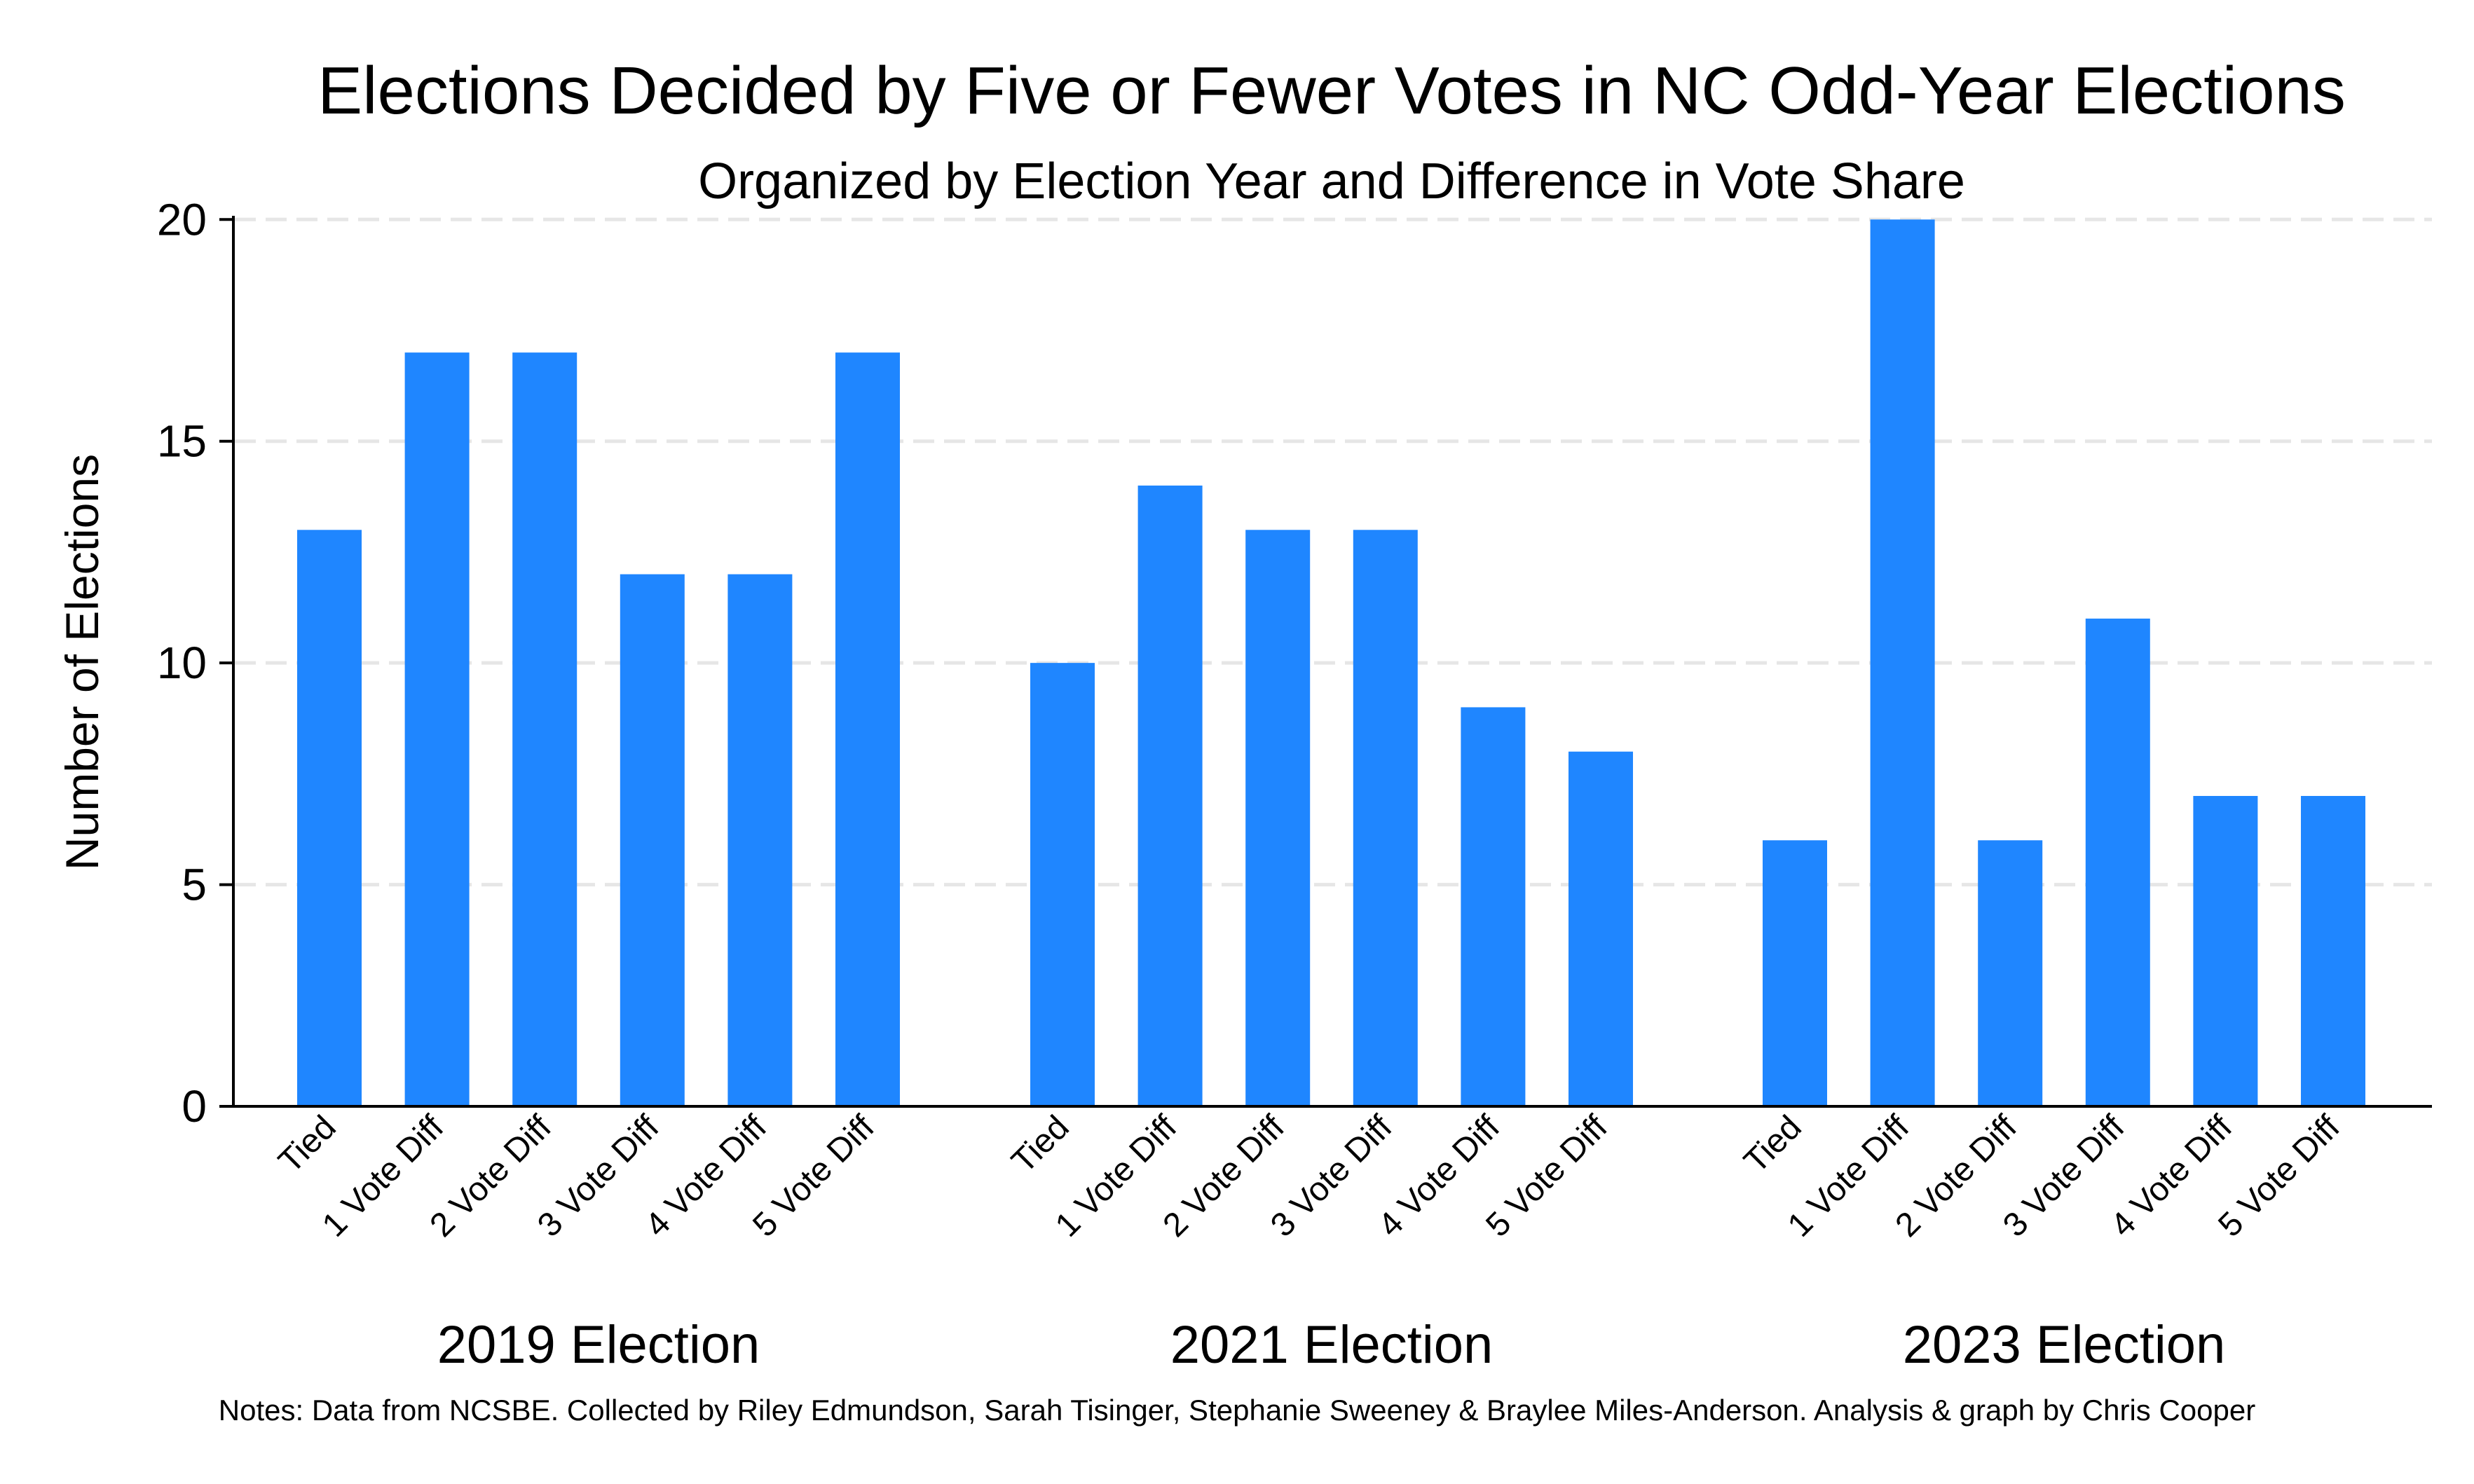  Describe the element at coordinates (182, 663) in the screenshot. I see `y-tick-label: 10` at that location.